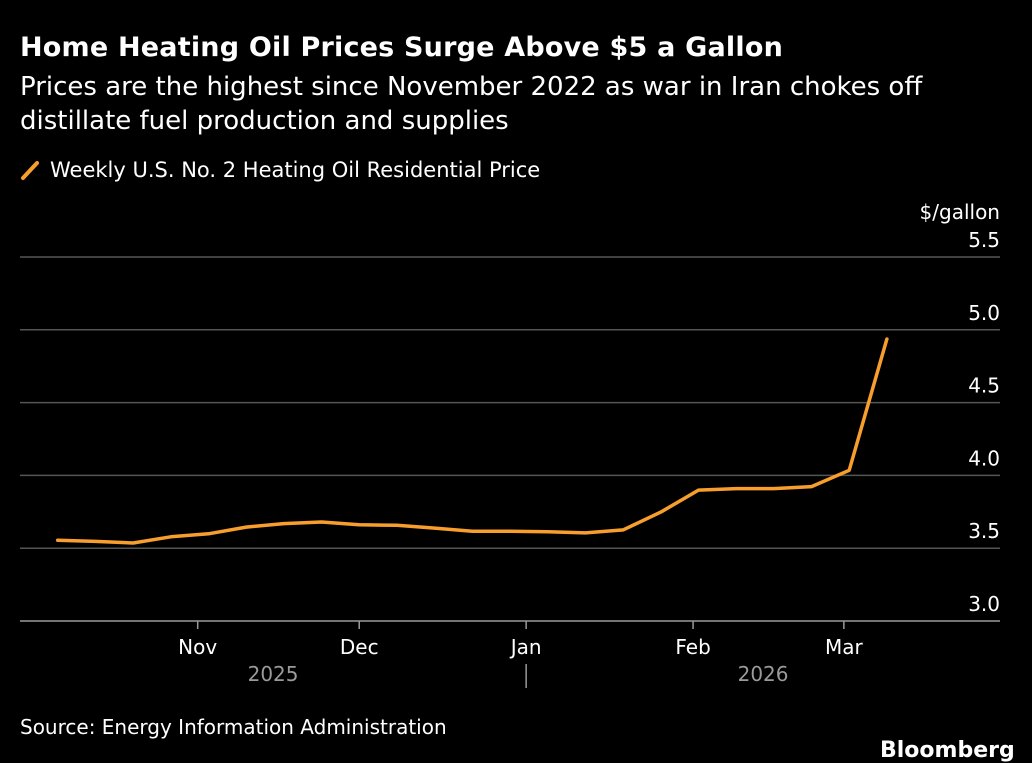 This screenshot has width=1032, height=763. Describe the element at coordinates (359, 647) in the screenshot. I see `x-tick-label: Dec` at that location.